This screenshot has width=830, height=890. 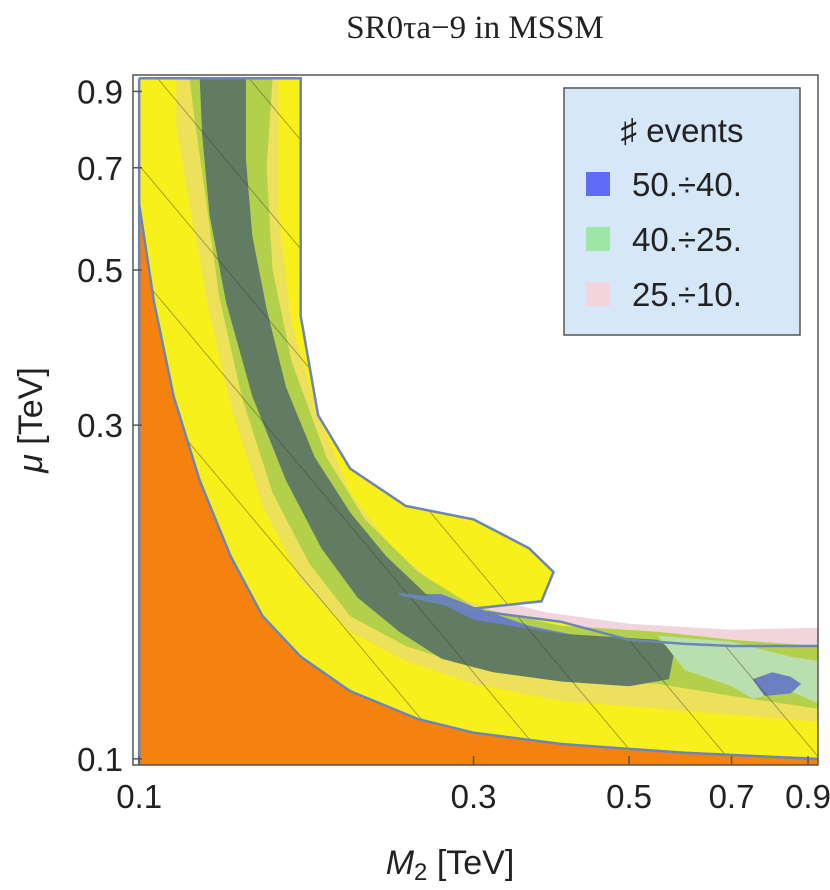 I want to click on legend: ♯ events 50.÷40. 40.÷25. 25.÷10., so click(x=682, y=211).